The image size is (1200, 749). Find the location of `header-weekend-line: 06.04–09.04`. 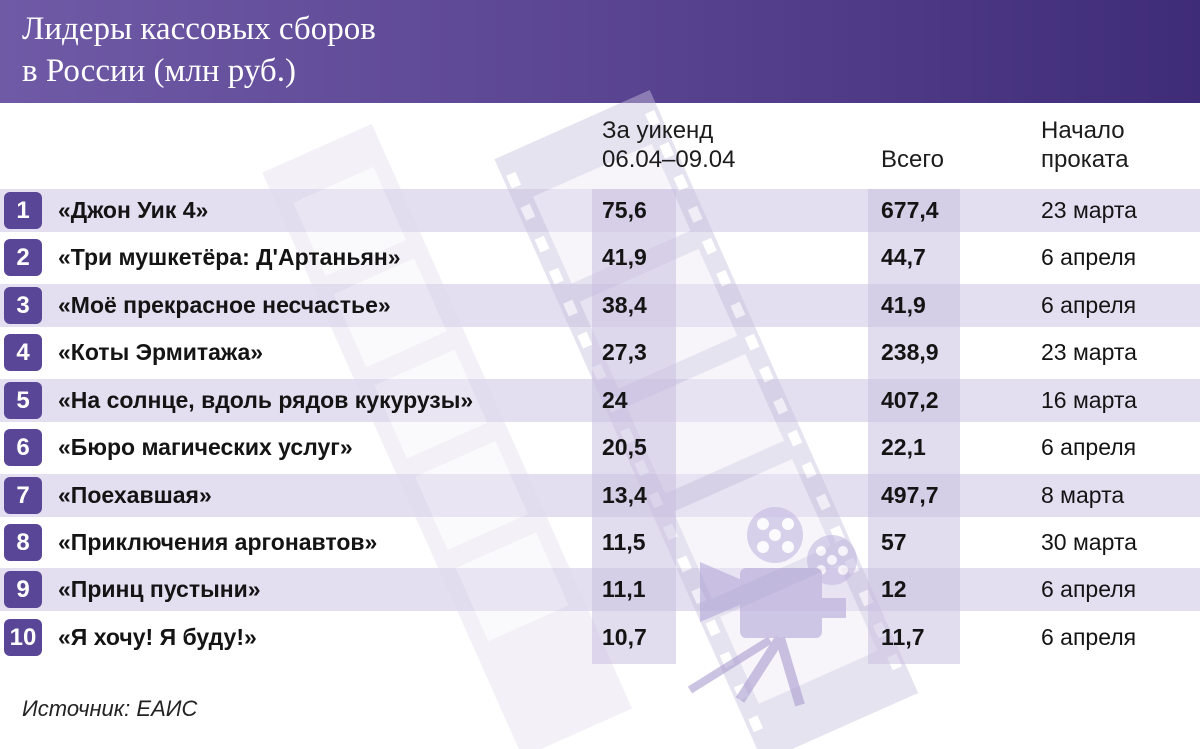

header-weekend-line: 06.04–09.04 is located at coordinates (669, 159).